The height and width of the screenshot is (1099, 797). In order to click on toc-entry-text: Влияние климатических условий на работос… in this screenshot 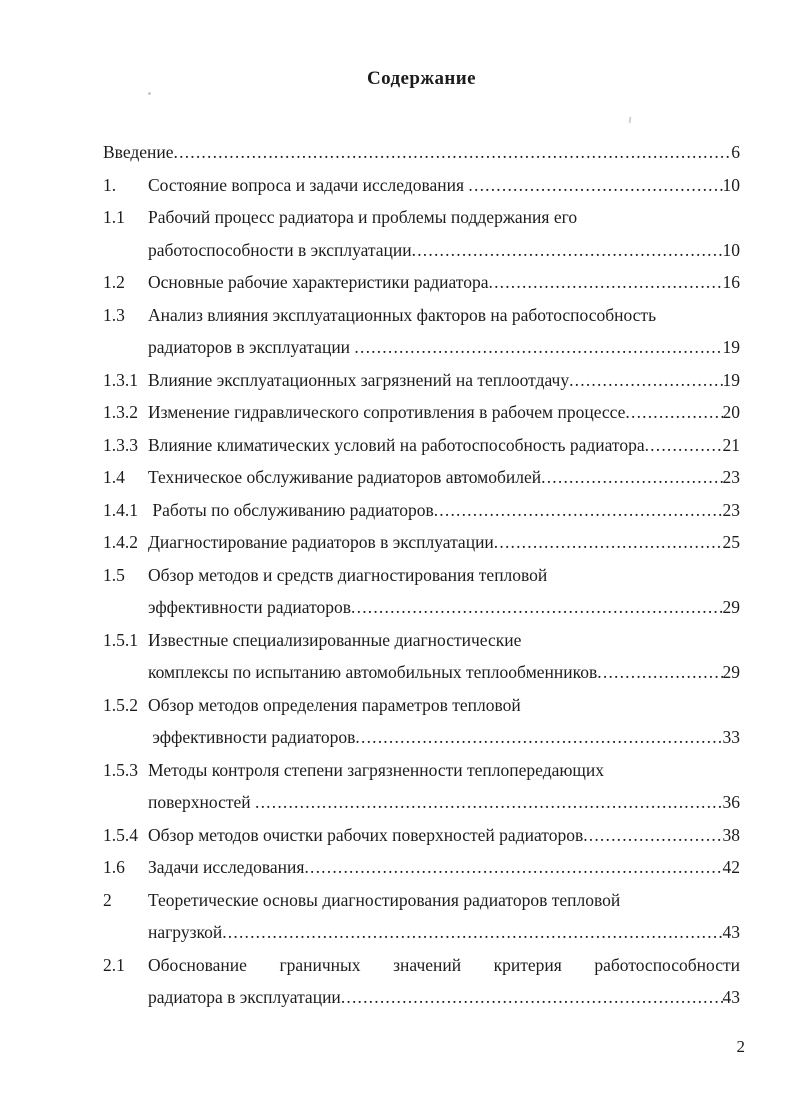, I will do `click(396, 444)`.